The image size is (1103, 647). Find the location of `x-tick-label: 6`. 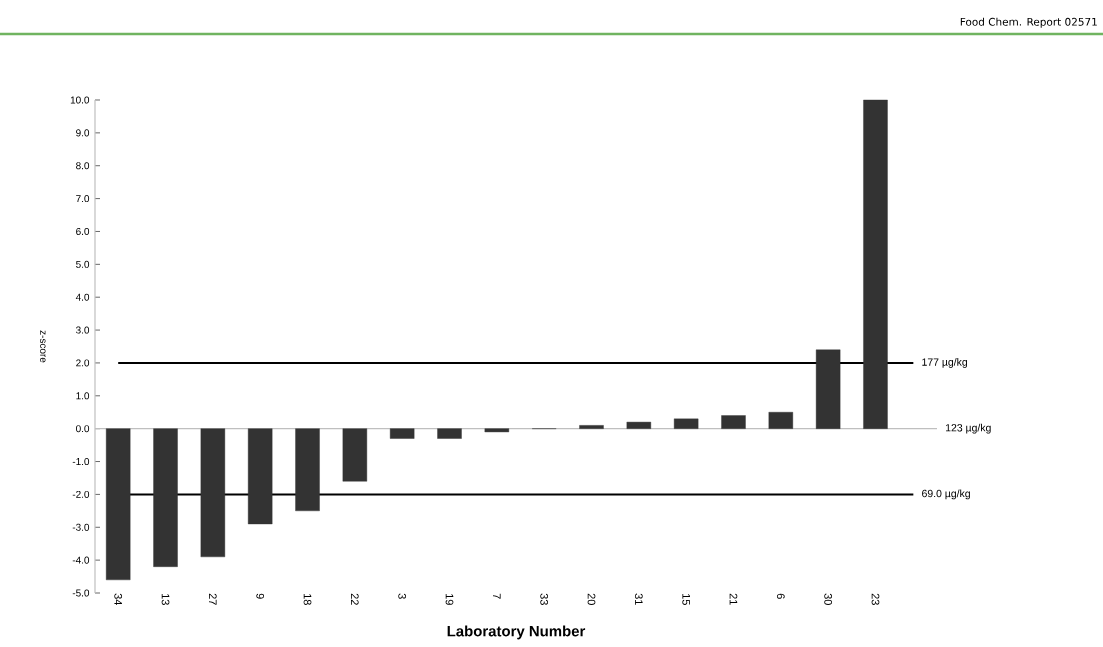

x-tick-label: 6 is located at coordinates (780, 596).